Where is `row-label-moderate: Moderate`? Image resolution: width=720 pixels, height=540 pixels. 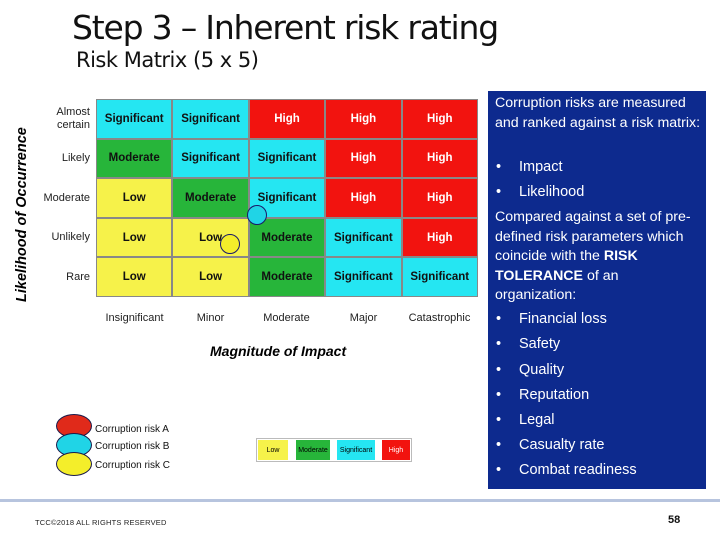
row-label-moderate: Moderate is located at coordinates (66, 198).